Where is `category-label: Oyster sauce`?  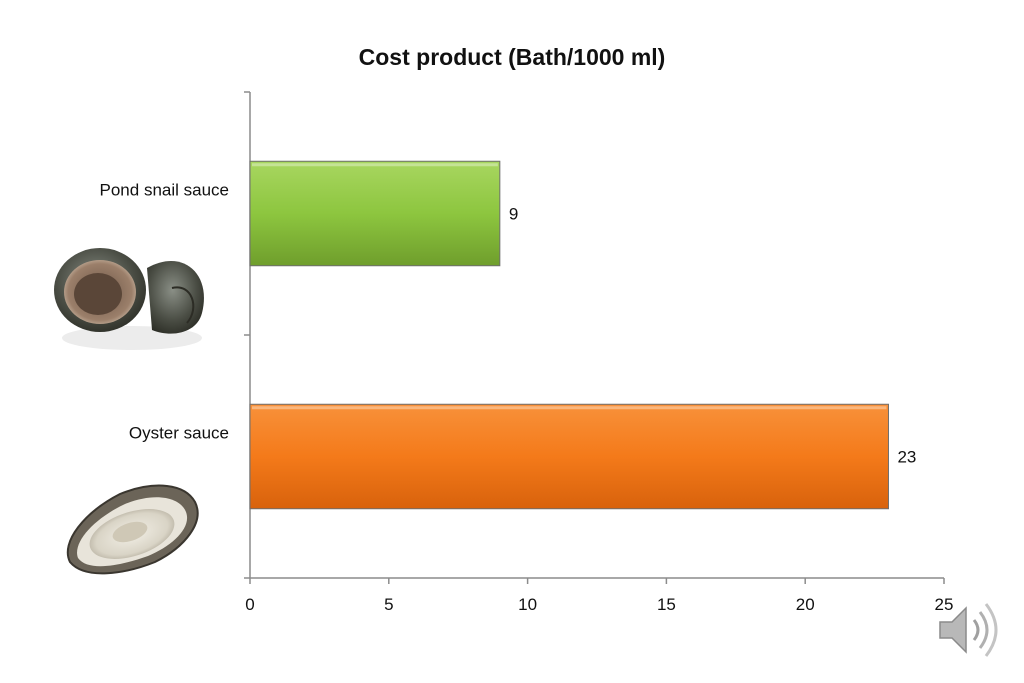
category-label: Oyster sauce is located at coordinates (179, 433).